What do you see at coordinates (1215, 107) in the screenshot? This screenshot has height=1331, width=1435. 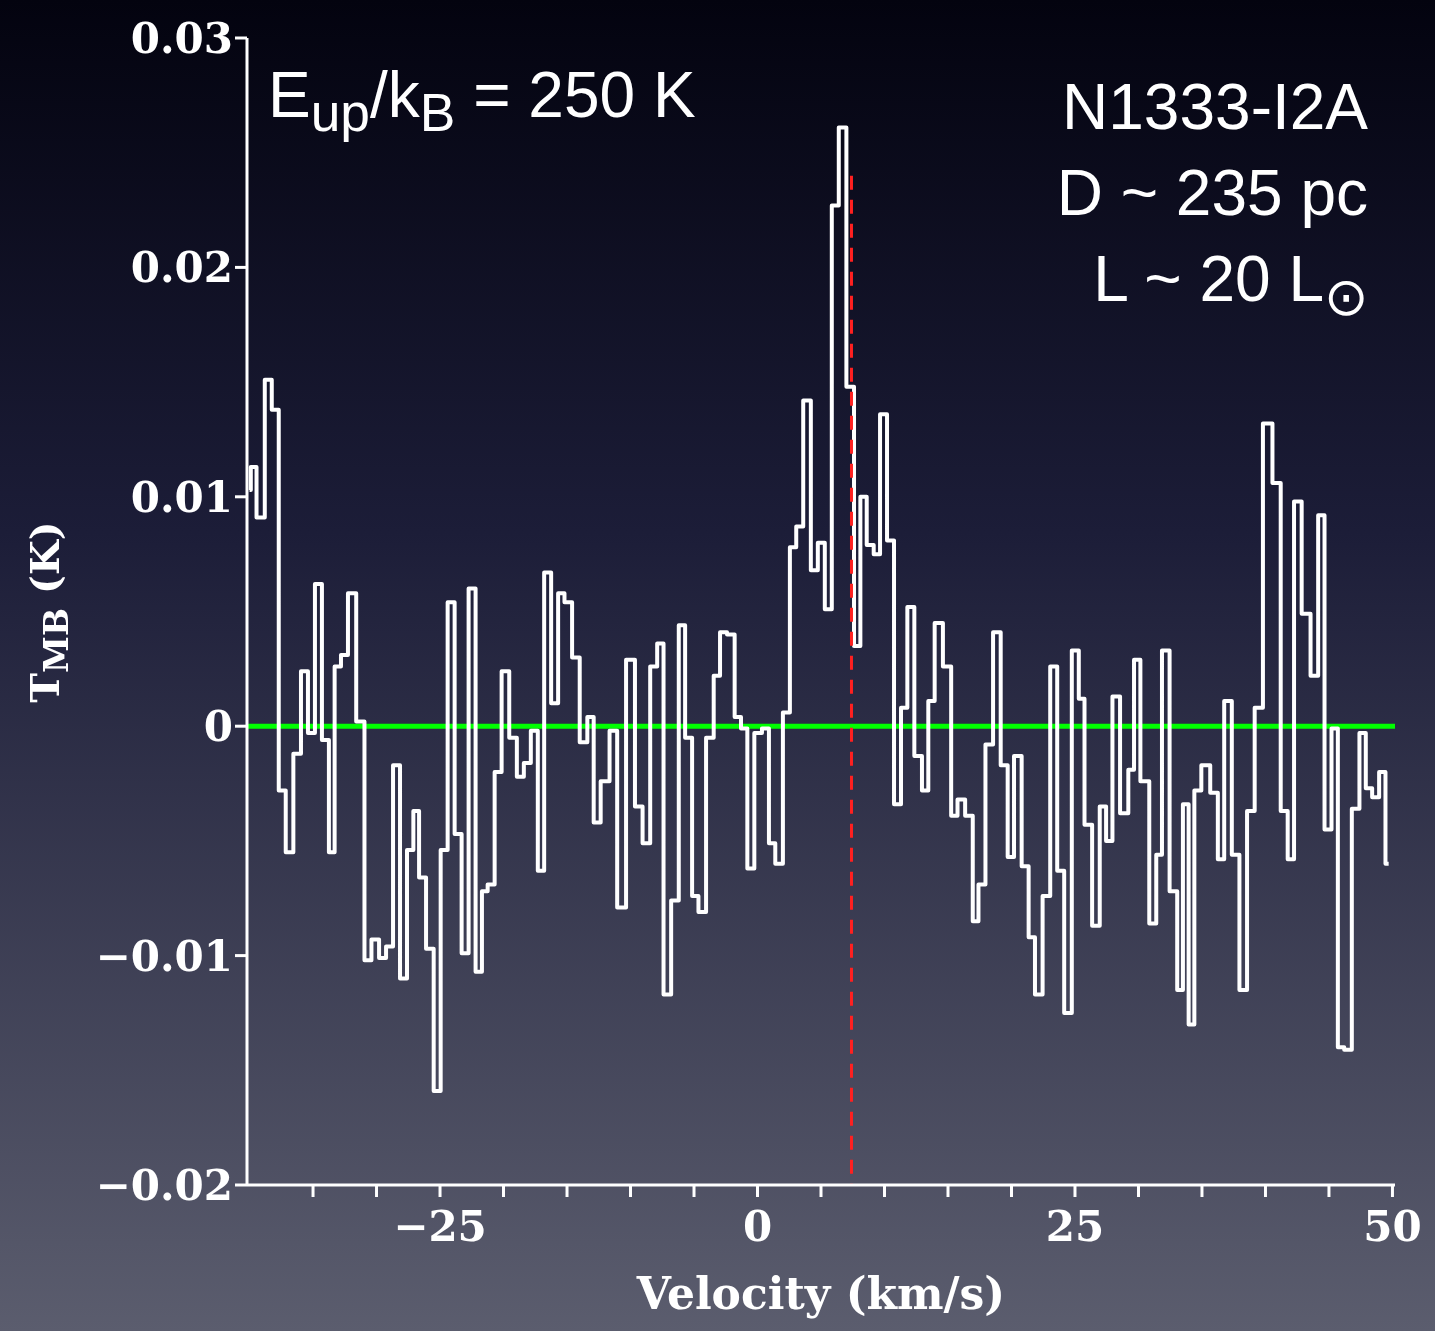 I see `annotation: N1333-I2A` at bounding box center [1215, 107].